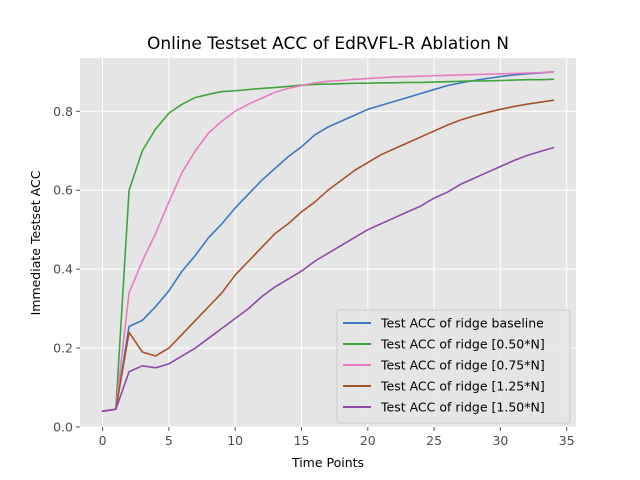 Image resolution: width=640 pixels, height=480 pixels. Describe the element at coordinates (567, 440) in the screenshot. I see `x-tick-label: 35` at that location.